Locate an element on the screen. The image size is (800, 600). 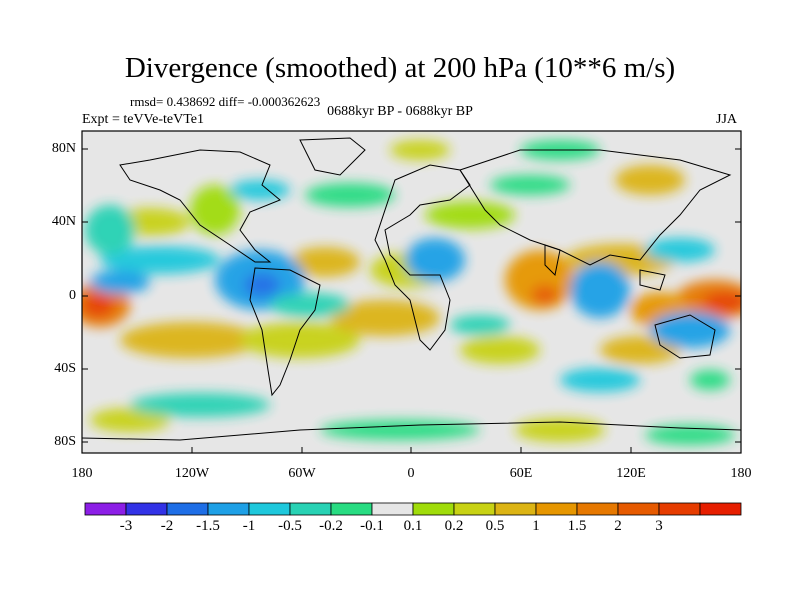
x-tick-label: 120E is located at coordinates (631, 473).